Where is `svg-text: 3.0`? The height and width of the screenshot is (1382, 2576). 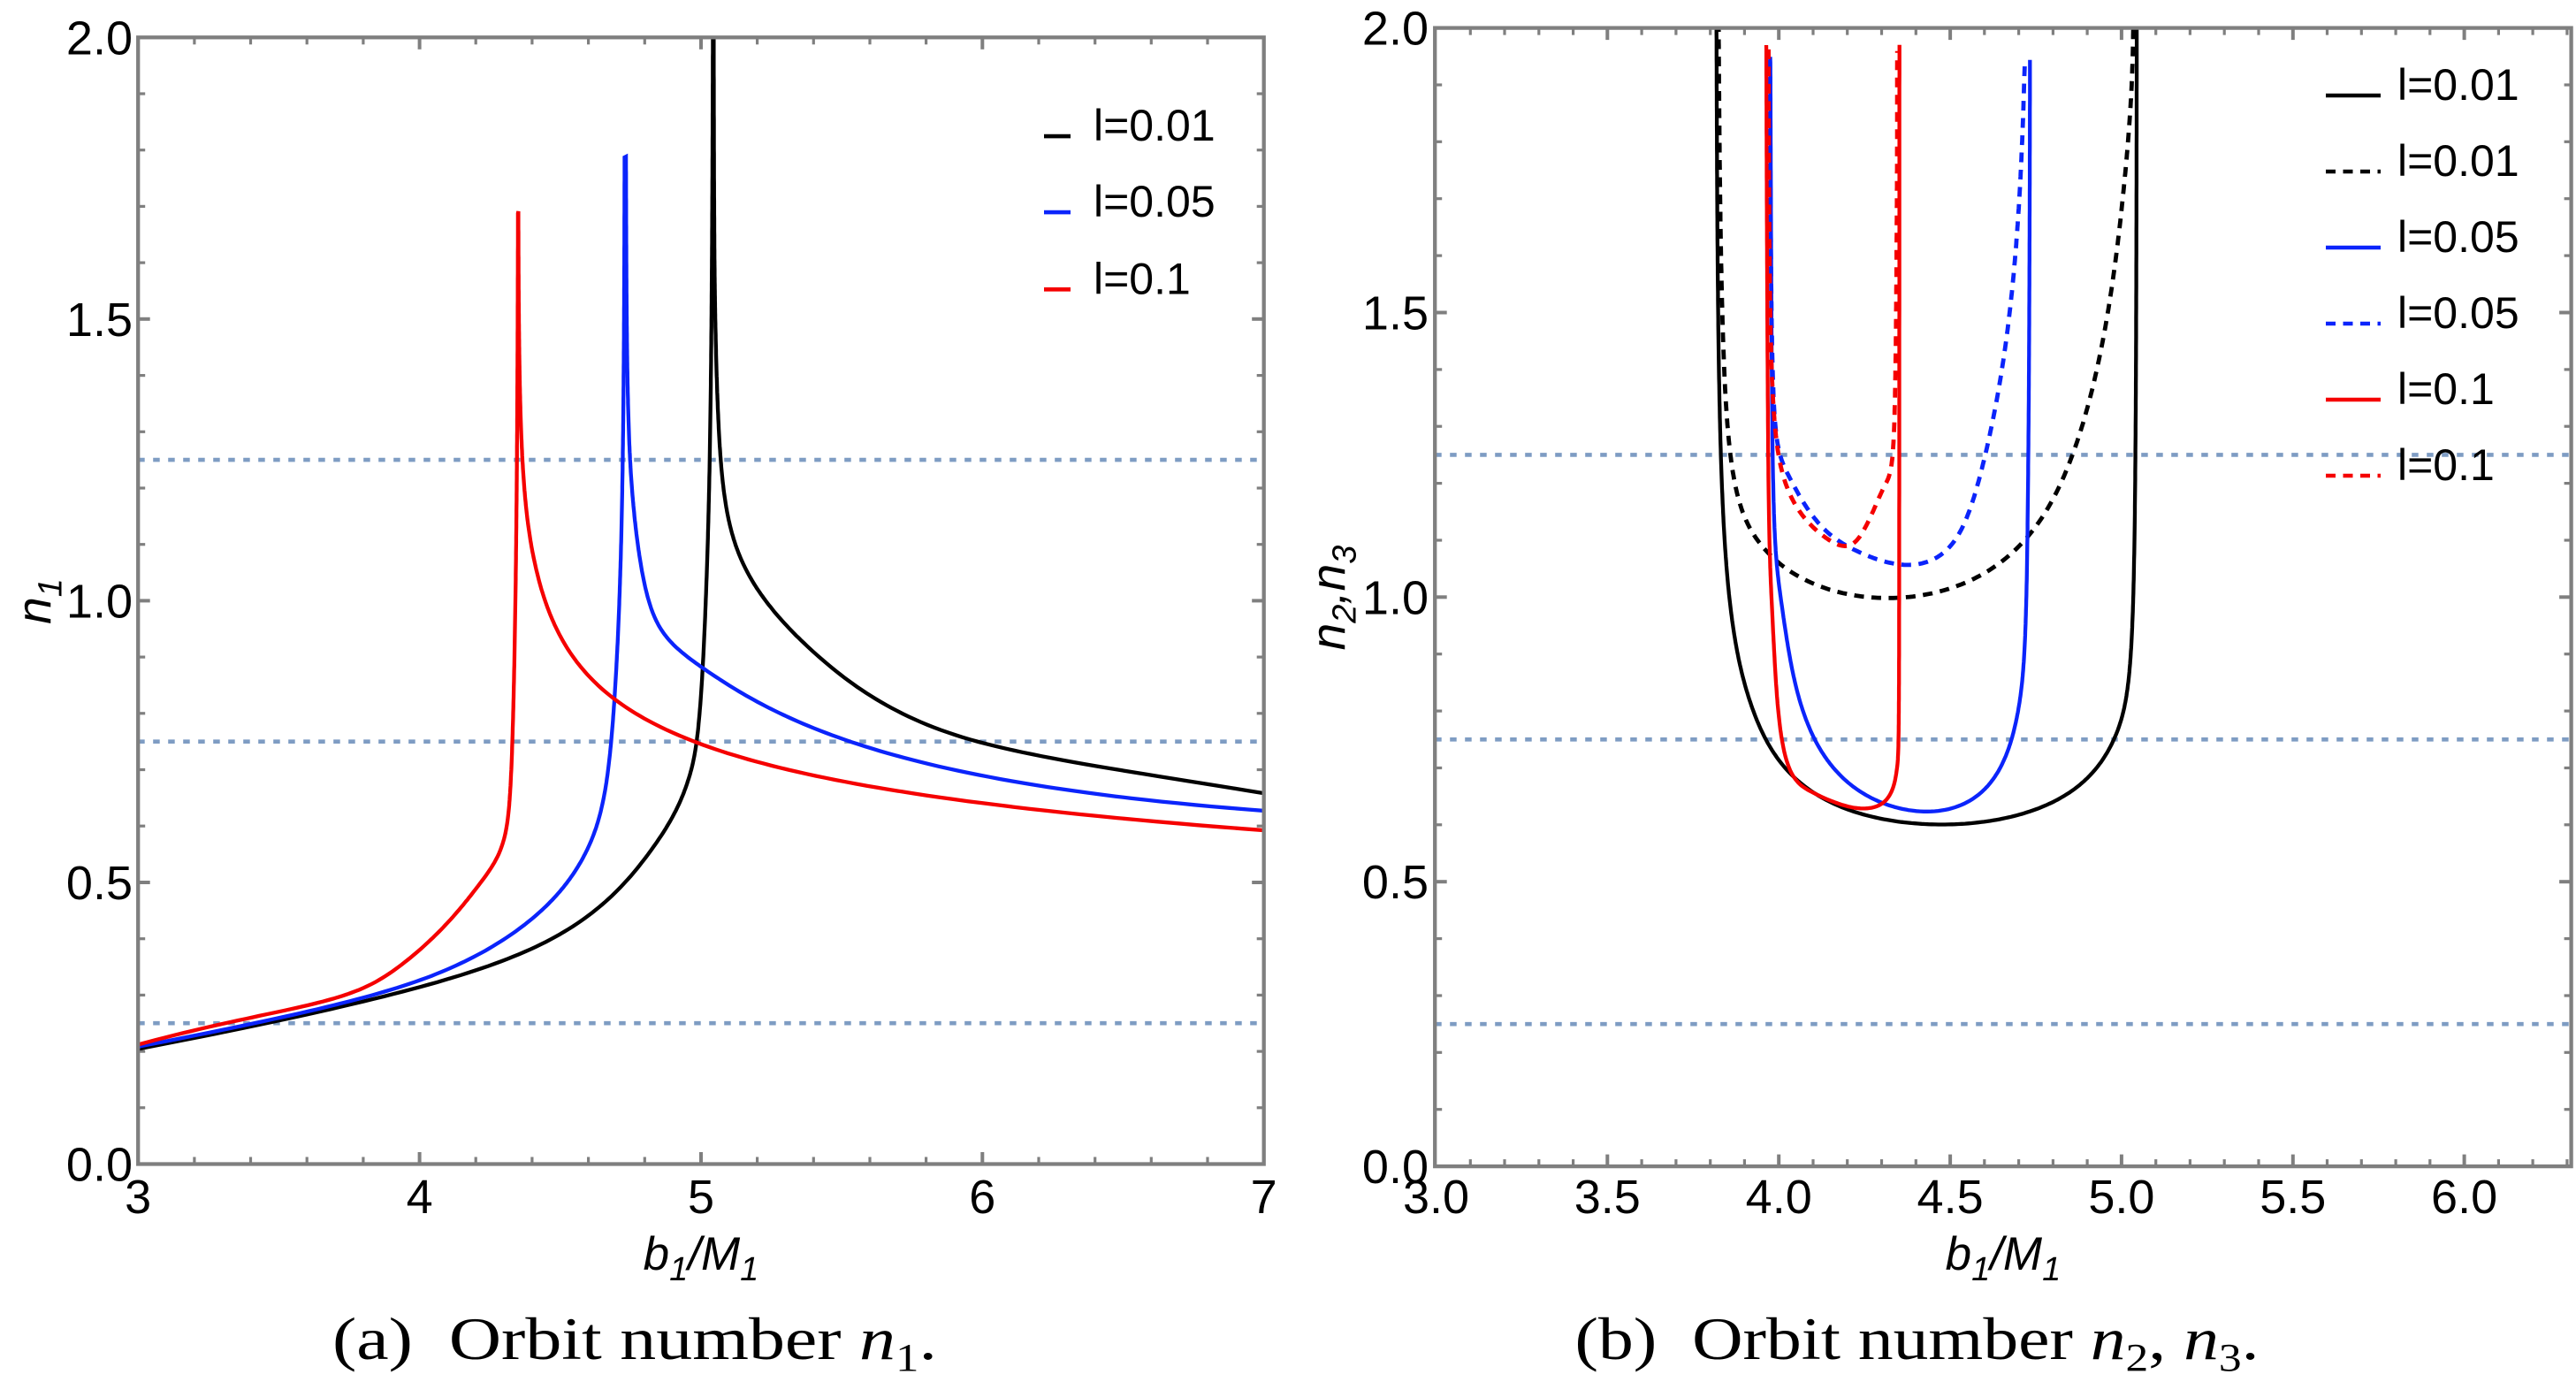
svg-text: 3.0 is located at coordinates (1436, 1197).